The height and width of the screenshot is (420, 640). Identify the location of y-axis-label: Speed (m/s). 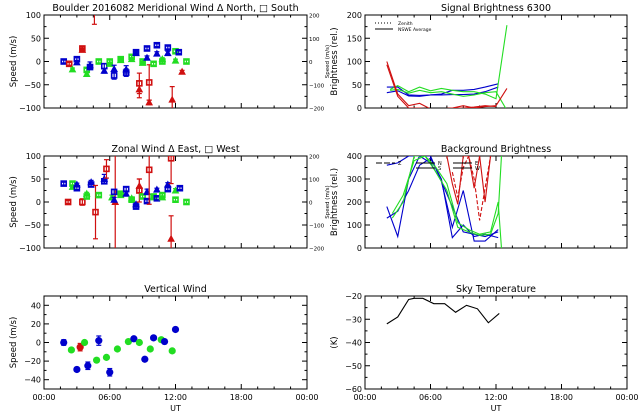
(14, 62).